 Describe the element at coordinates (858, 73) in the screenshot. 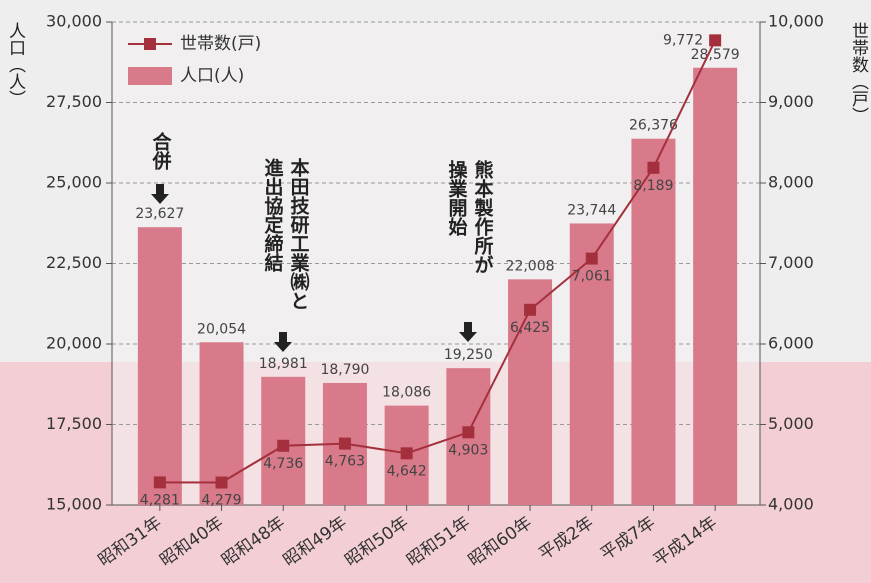

I see `y2-axis-label: 世帯数（戸）` at that location.